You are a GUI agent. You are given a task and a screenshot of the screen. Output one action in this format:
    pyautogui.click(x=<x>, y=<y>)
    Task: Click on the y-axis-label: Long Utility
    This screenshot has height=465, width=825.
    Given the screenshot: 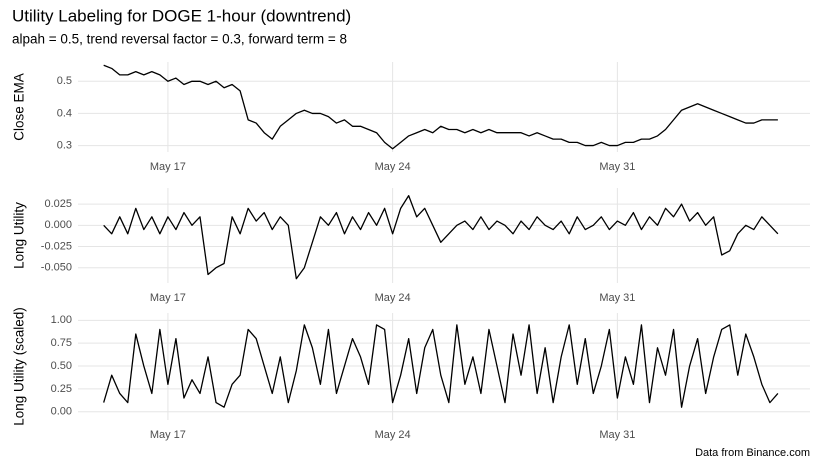 What is the action you would take?
    pyautogui.click(x=19, y=235)
    